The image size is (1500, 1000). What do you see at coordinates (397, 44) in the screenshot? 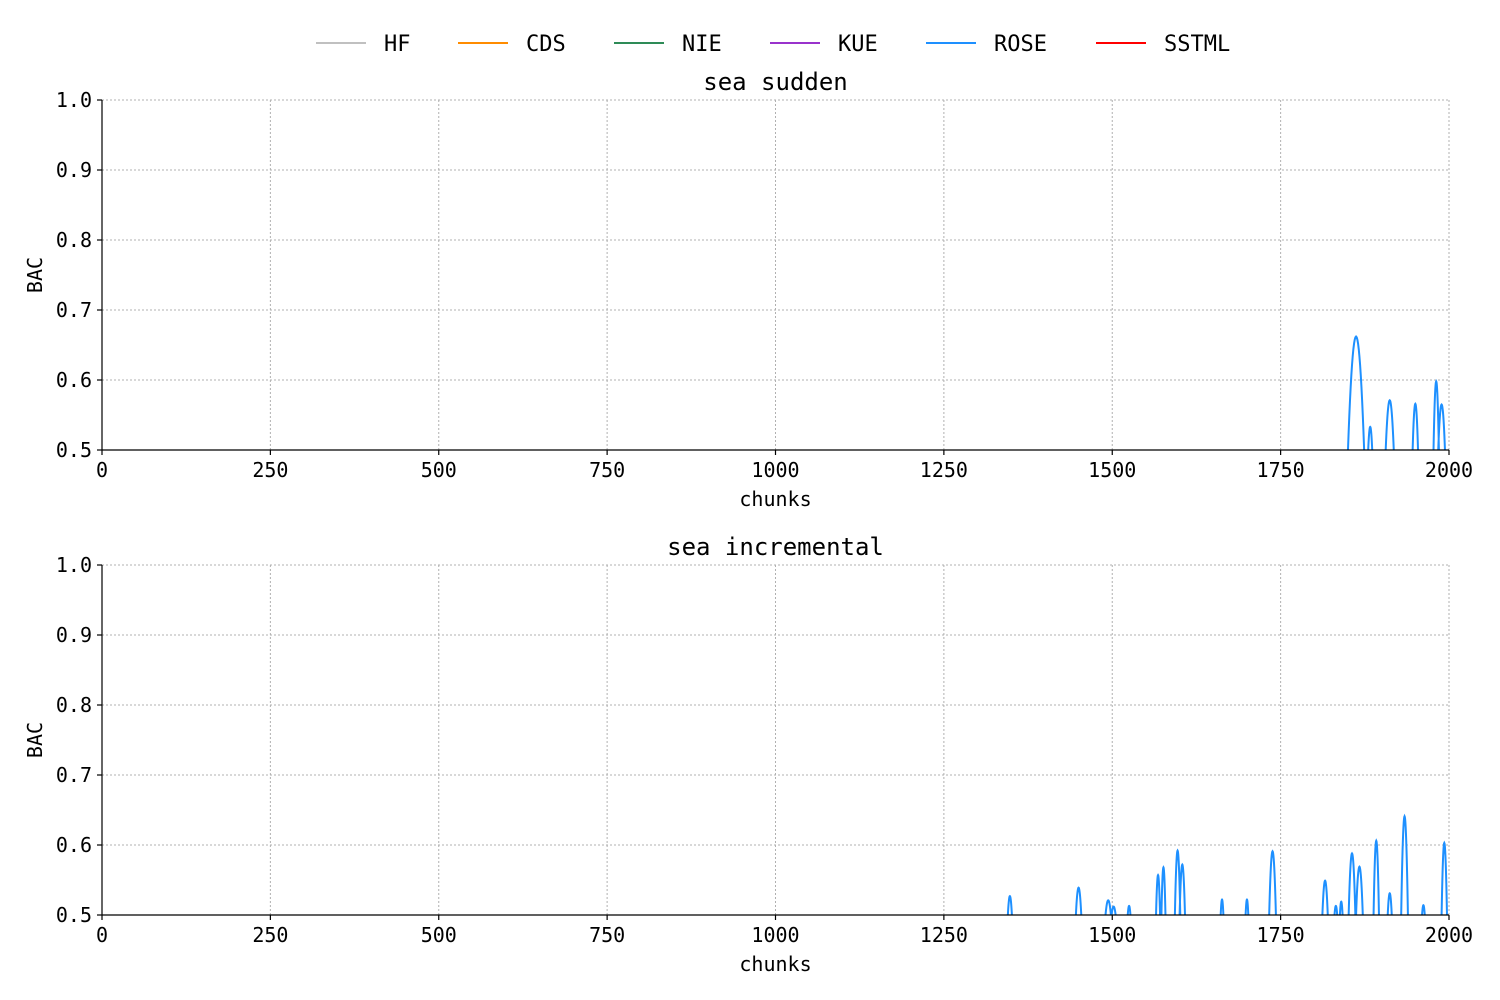
I see `legend-label-hf: HF` at bounding box center [397, 44].